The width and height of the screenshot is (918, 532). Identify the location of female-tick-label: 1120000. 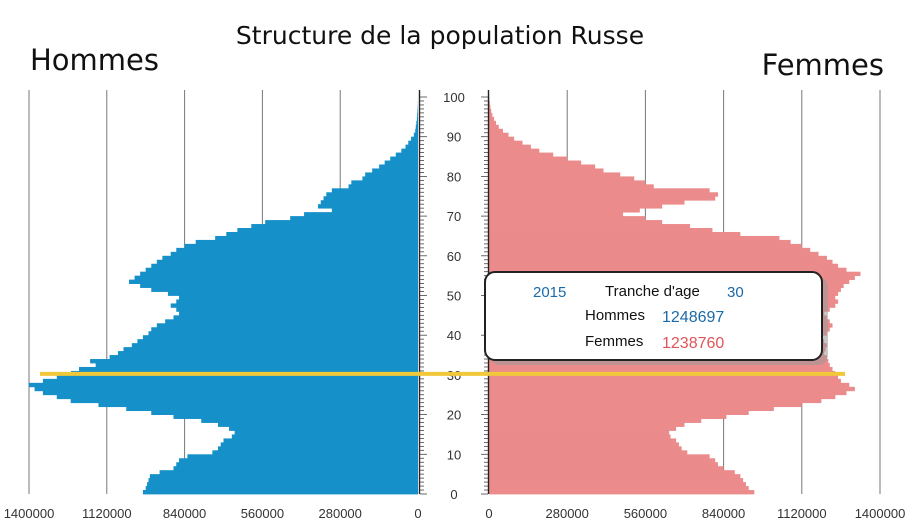
(802, 513).